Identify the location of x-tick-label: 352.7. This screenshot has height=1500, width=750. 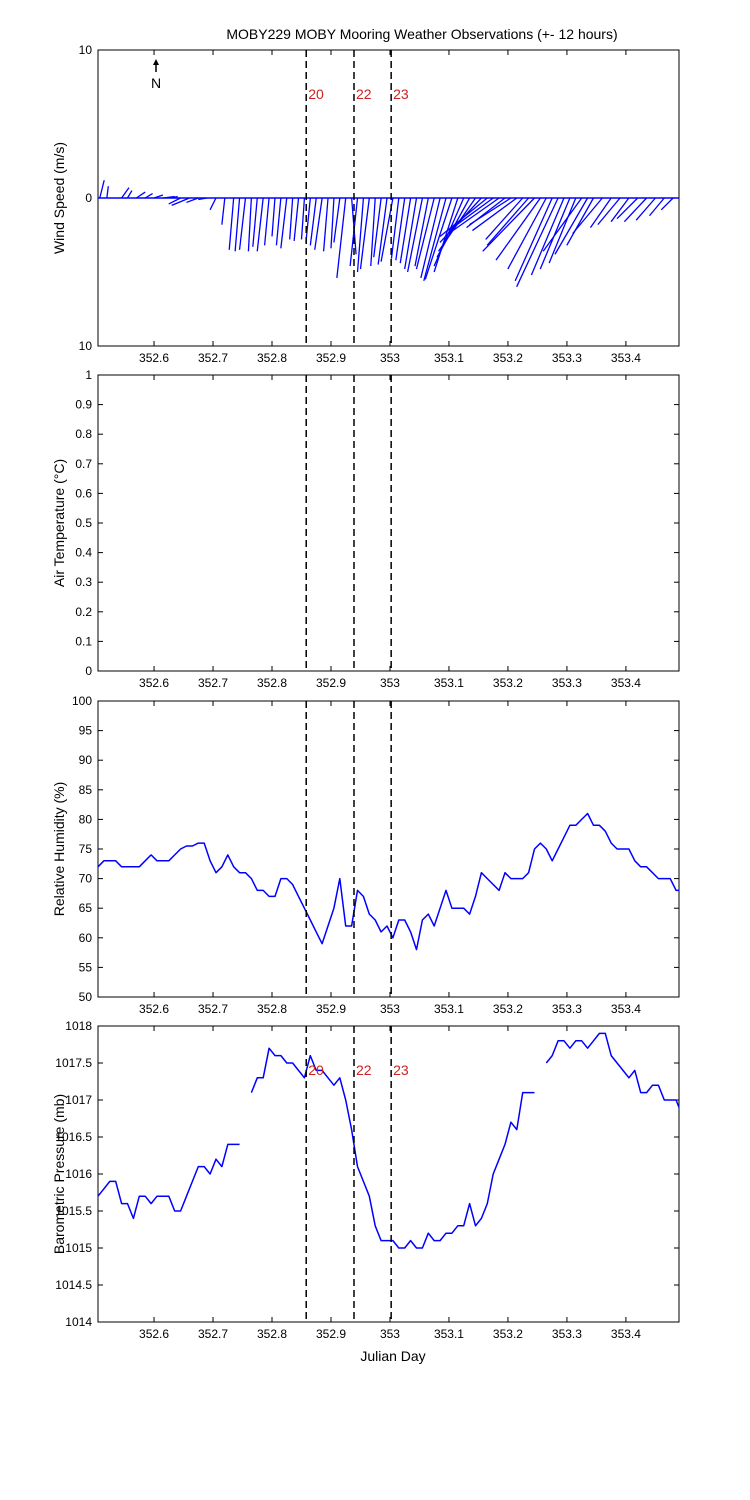
(213, 683).